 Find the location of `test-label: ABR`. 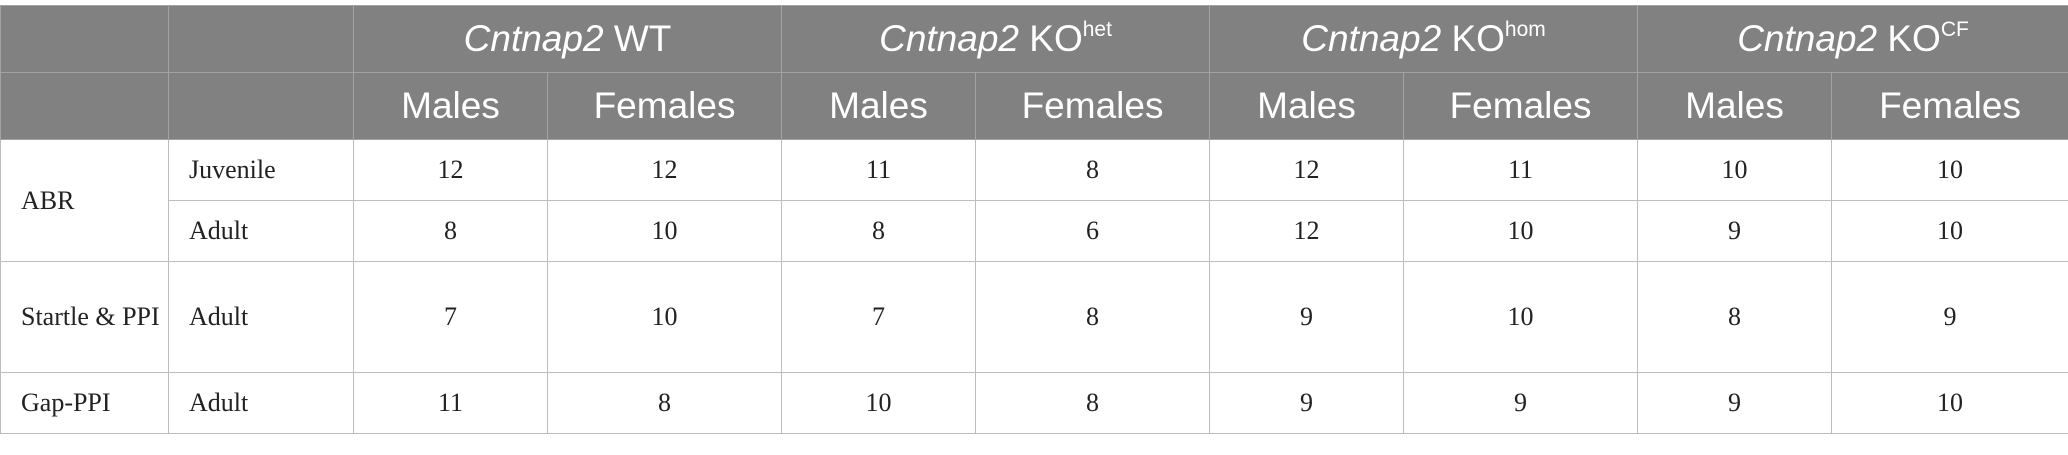

test-label: ABR is located at coordinates (84, 200).